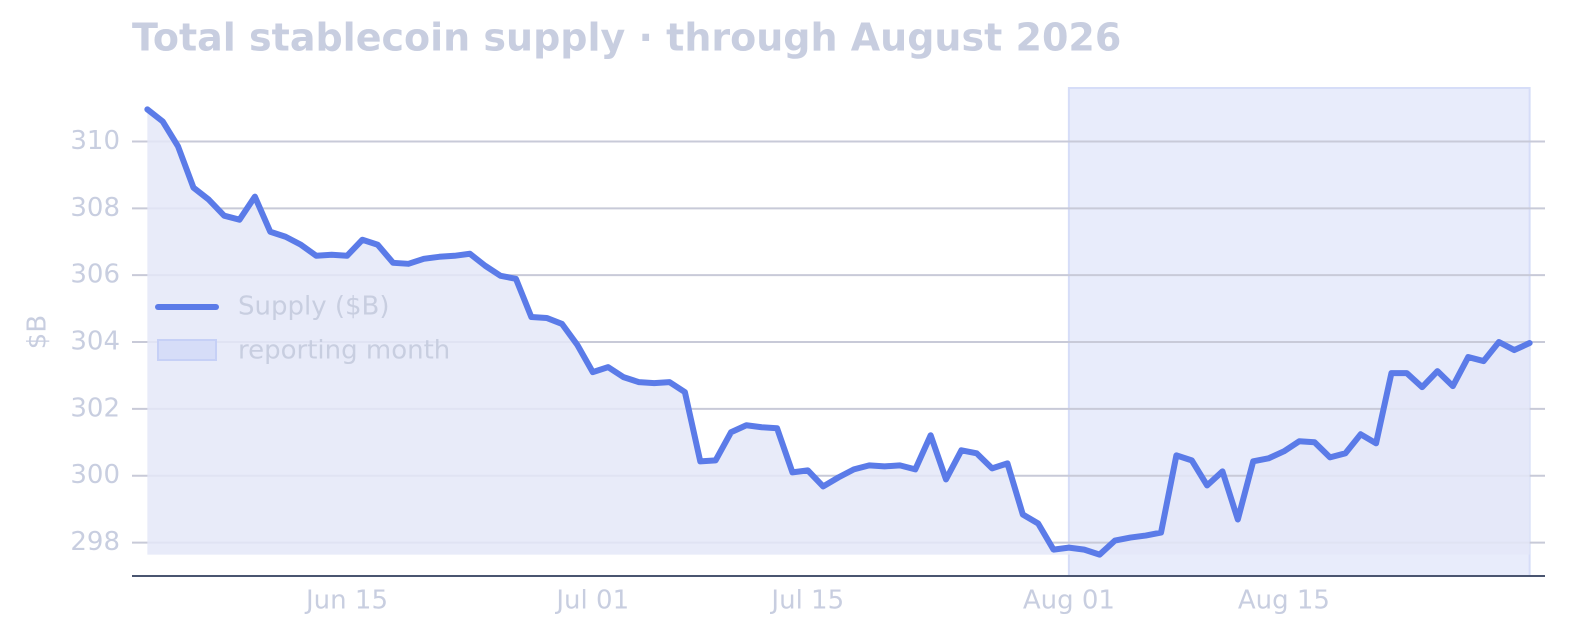 This screenshot has height=641, width=1570. What do you see at coordinates (95, 141) in the screenshot?
I see `y-tick-label: 310` at bounding box center [95, 141].